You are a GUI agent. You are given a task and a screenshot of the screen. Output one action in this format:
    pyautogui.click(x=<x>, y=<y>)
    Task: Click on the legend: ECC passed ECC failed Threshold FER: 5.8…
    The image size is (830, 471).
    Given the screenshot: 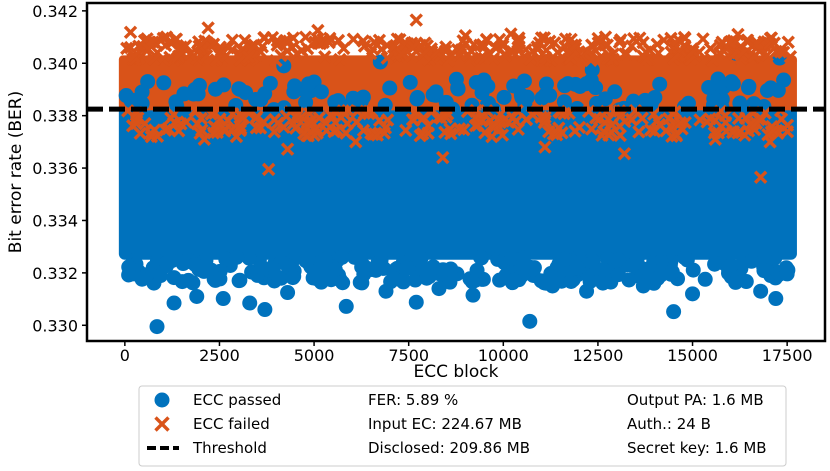 What is the action you would take?
    pyautogui.click(x=462, y=426)
    